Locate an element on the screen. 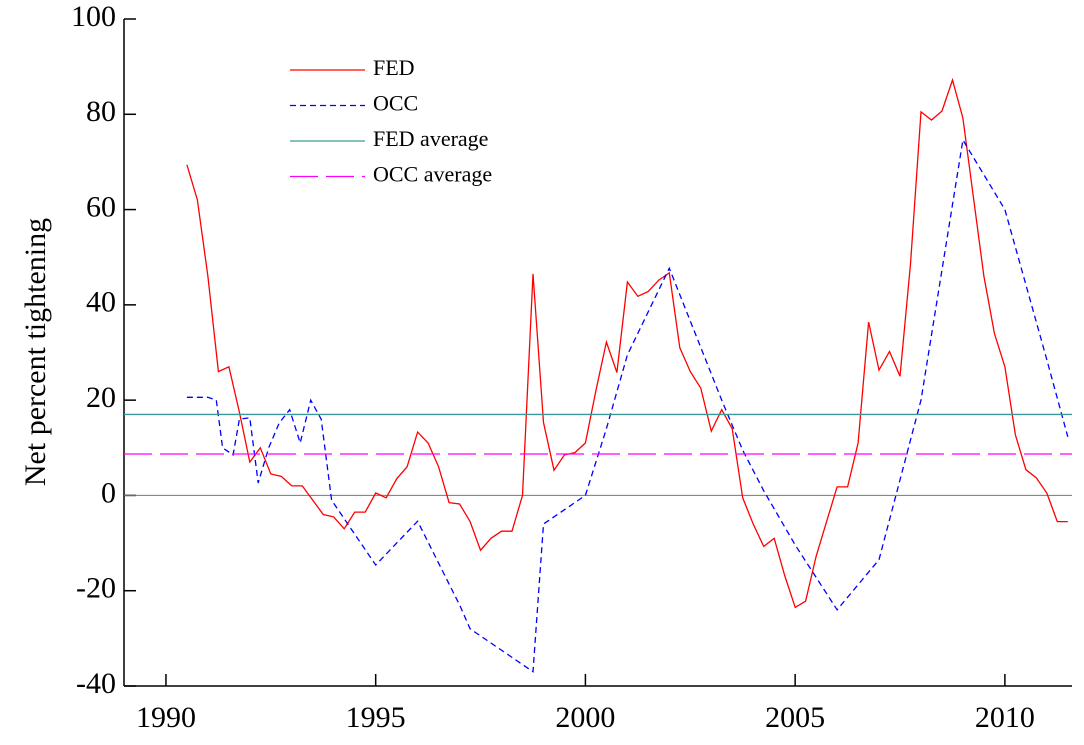 This screenshot has height=745, width=1084. y-tick-label: 40 is located at coordinates (101, 302).